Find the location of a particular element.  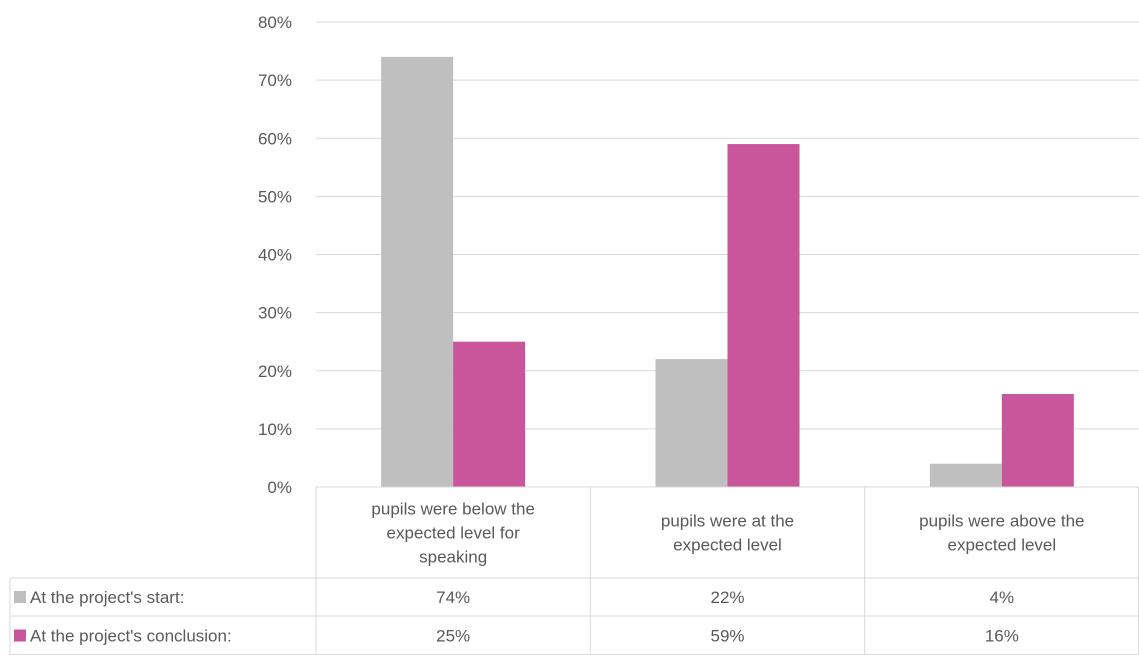

y-tick-label: 30% is located at coordinates (275, 313).